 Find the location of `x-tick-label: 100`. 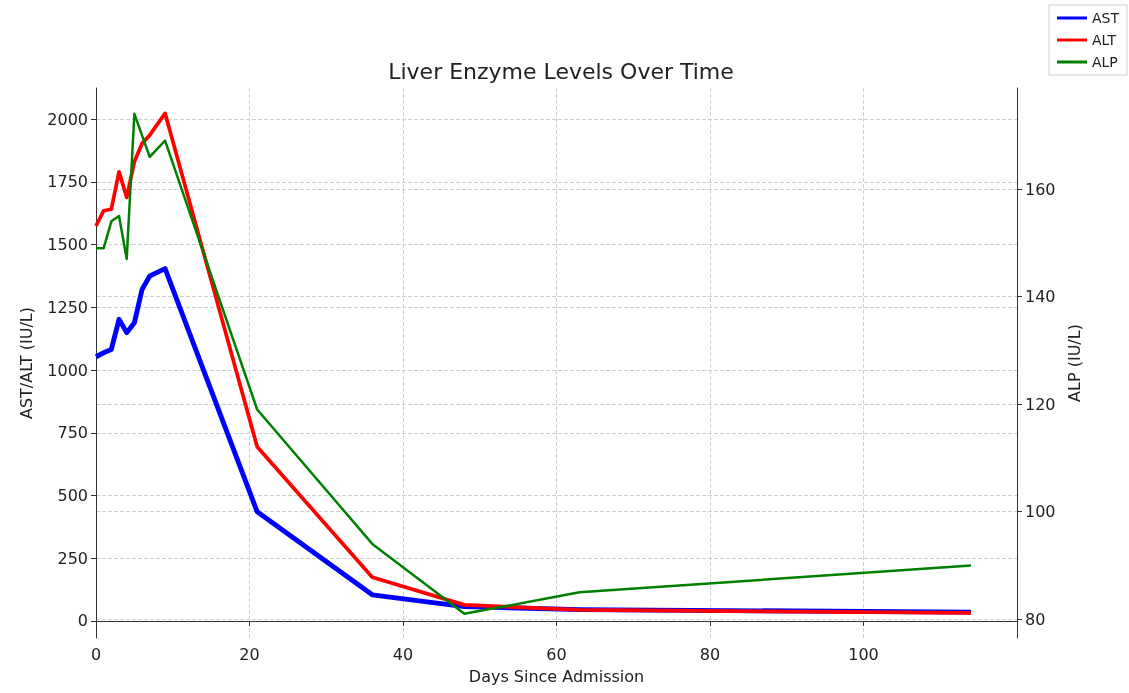

x-tick-label: 100 is located at coordinates (863, 654).